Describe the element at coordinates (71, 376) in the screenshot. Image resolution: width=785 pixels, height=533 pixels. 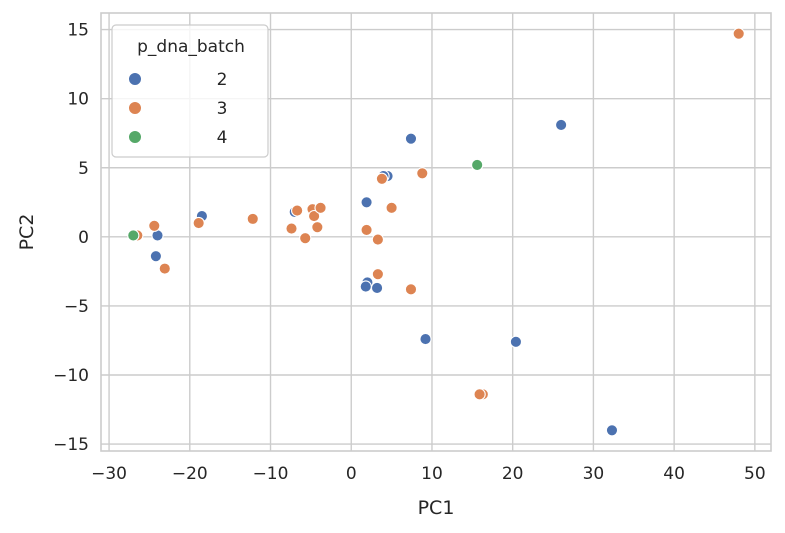
I see `y-tick-label: −10` at that location.